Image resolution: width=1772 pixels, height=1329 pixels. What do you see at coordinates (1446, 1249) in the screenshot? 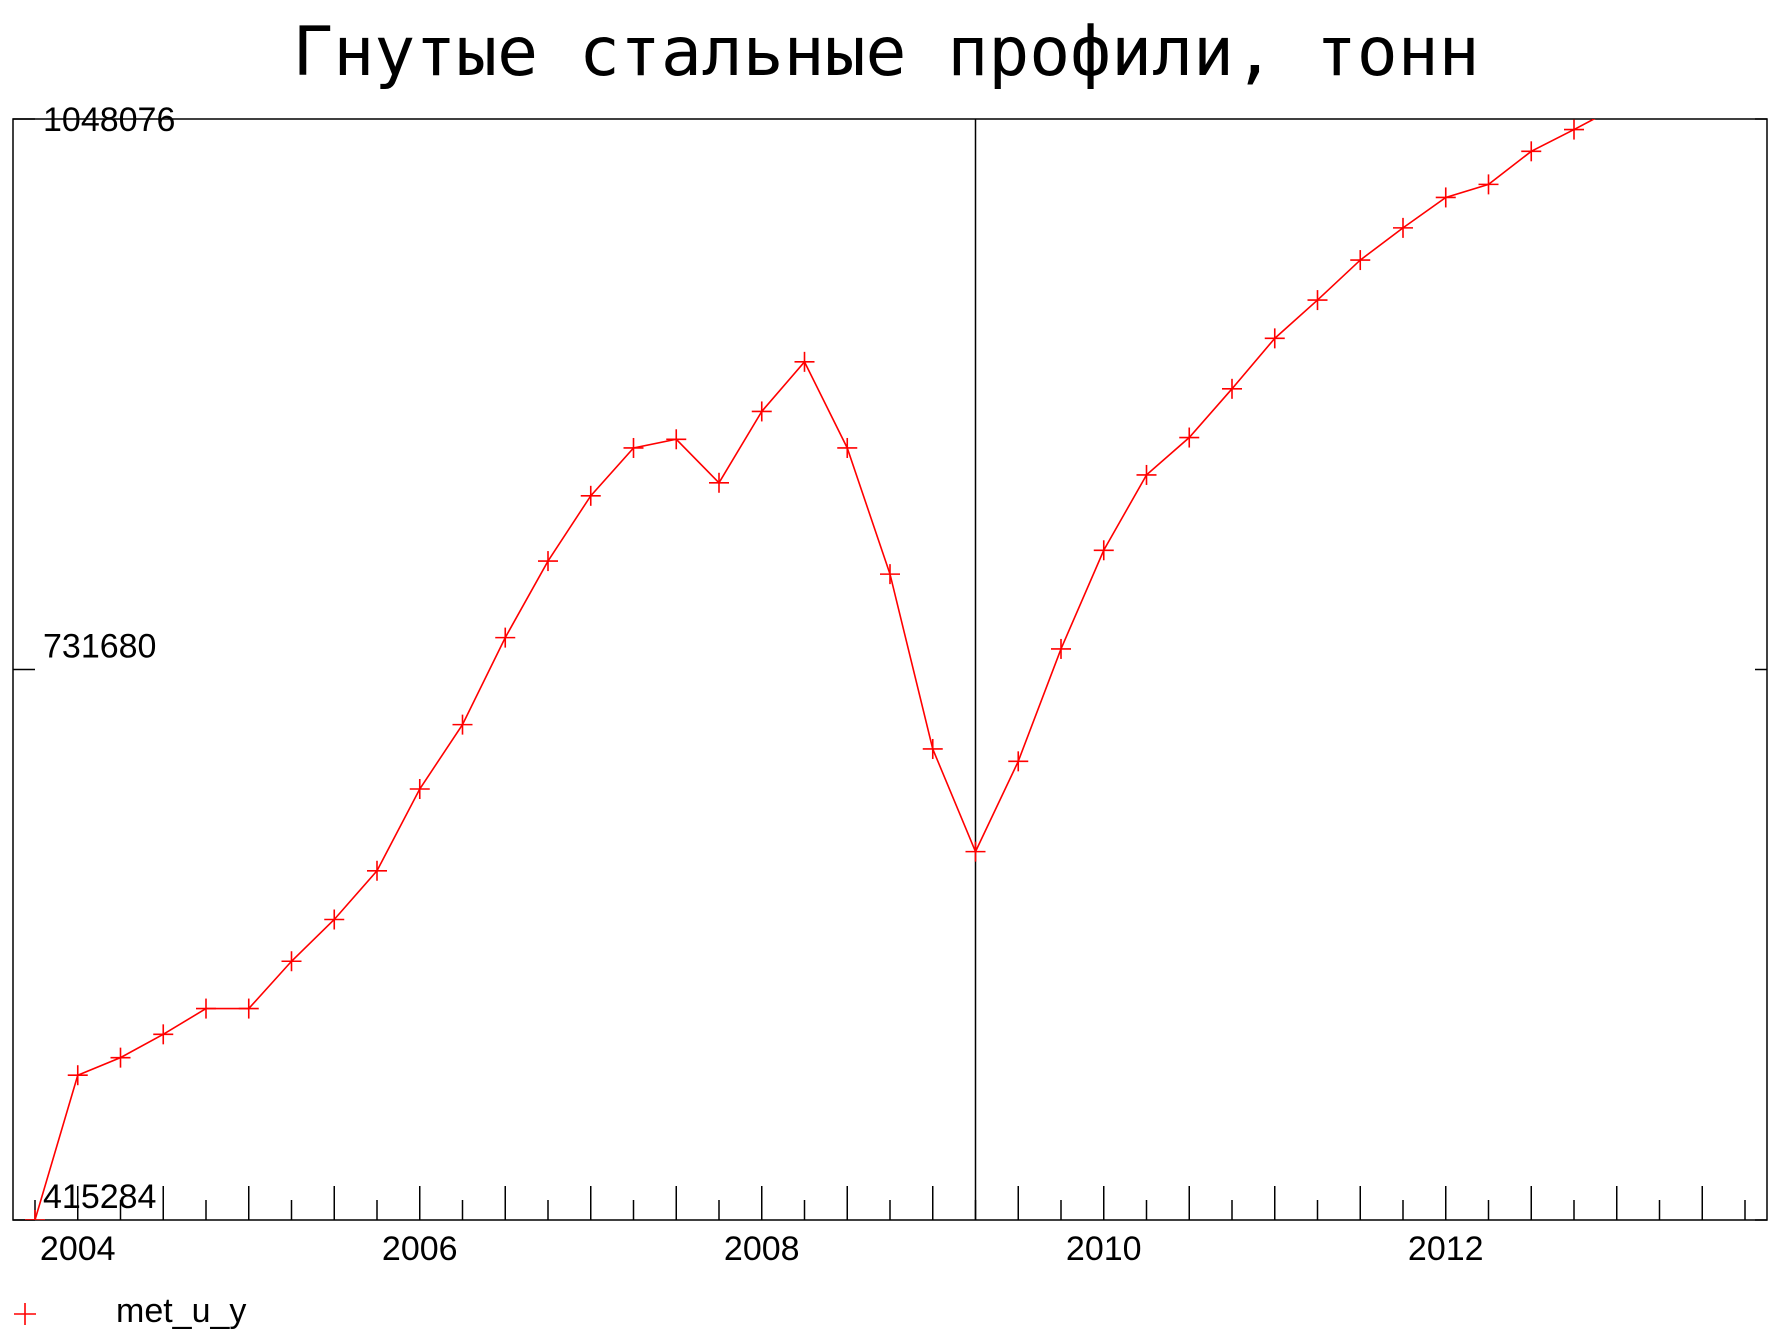
I see `x-tick-label: 2012` at bounding box center [1446, 1249].